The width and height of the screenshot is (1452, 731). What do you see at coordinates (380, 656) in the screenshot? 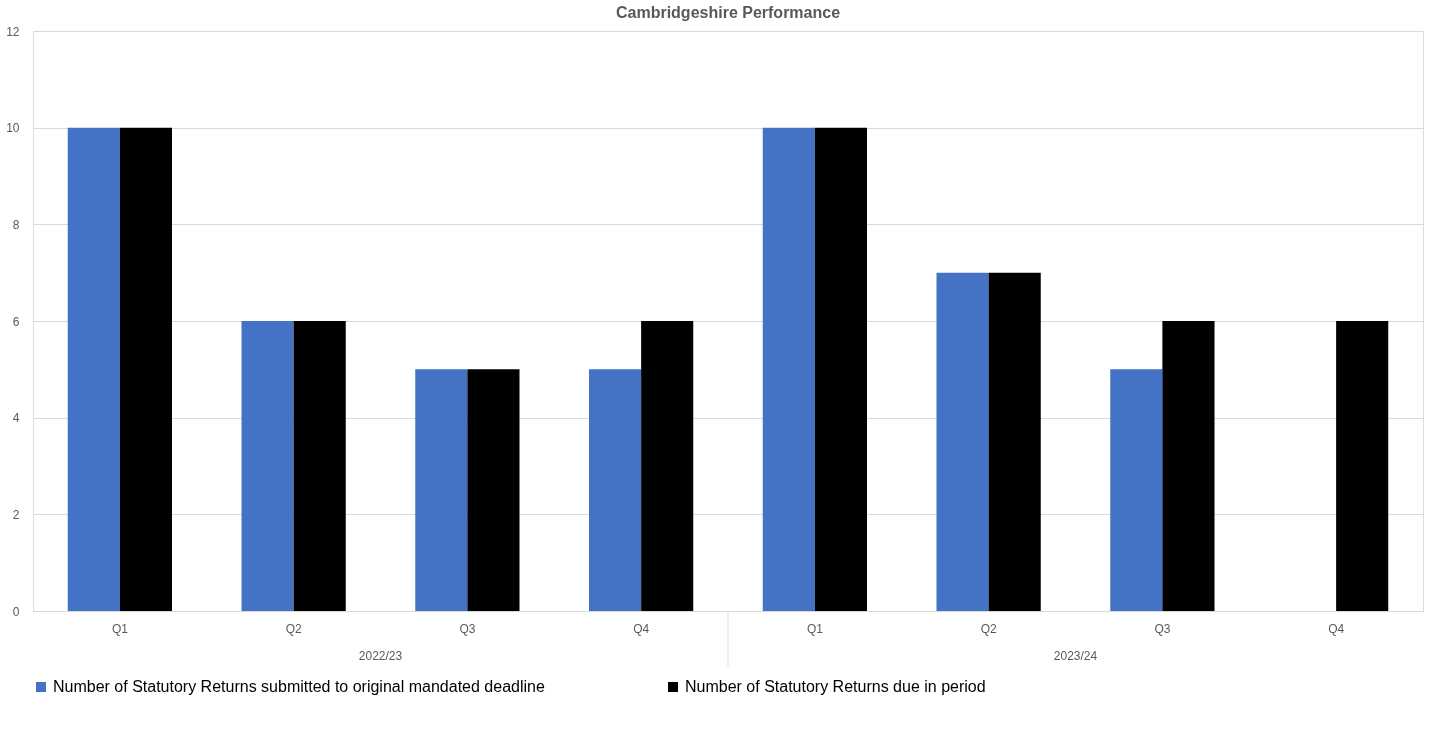
I see `text: 2022/23` at bounding box center [380, 656].